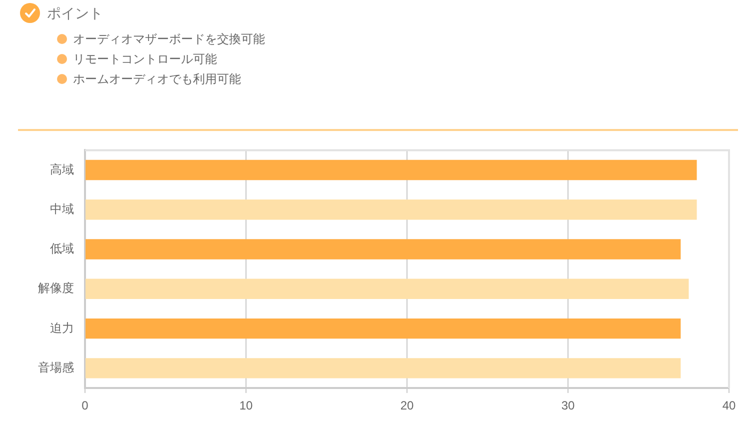 Image resolution: width=747 pixels, height=423 pixels. Describe the element at coordinates (157, 79) in the screenshot. I see `text: ホームオーディオでも利用可能` at that location.